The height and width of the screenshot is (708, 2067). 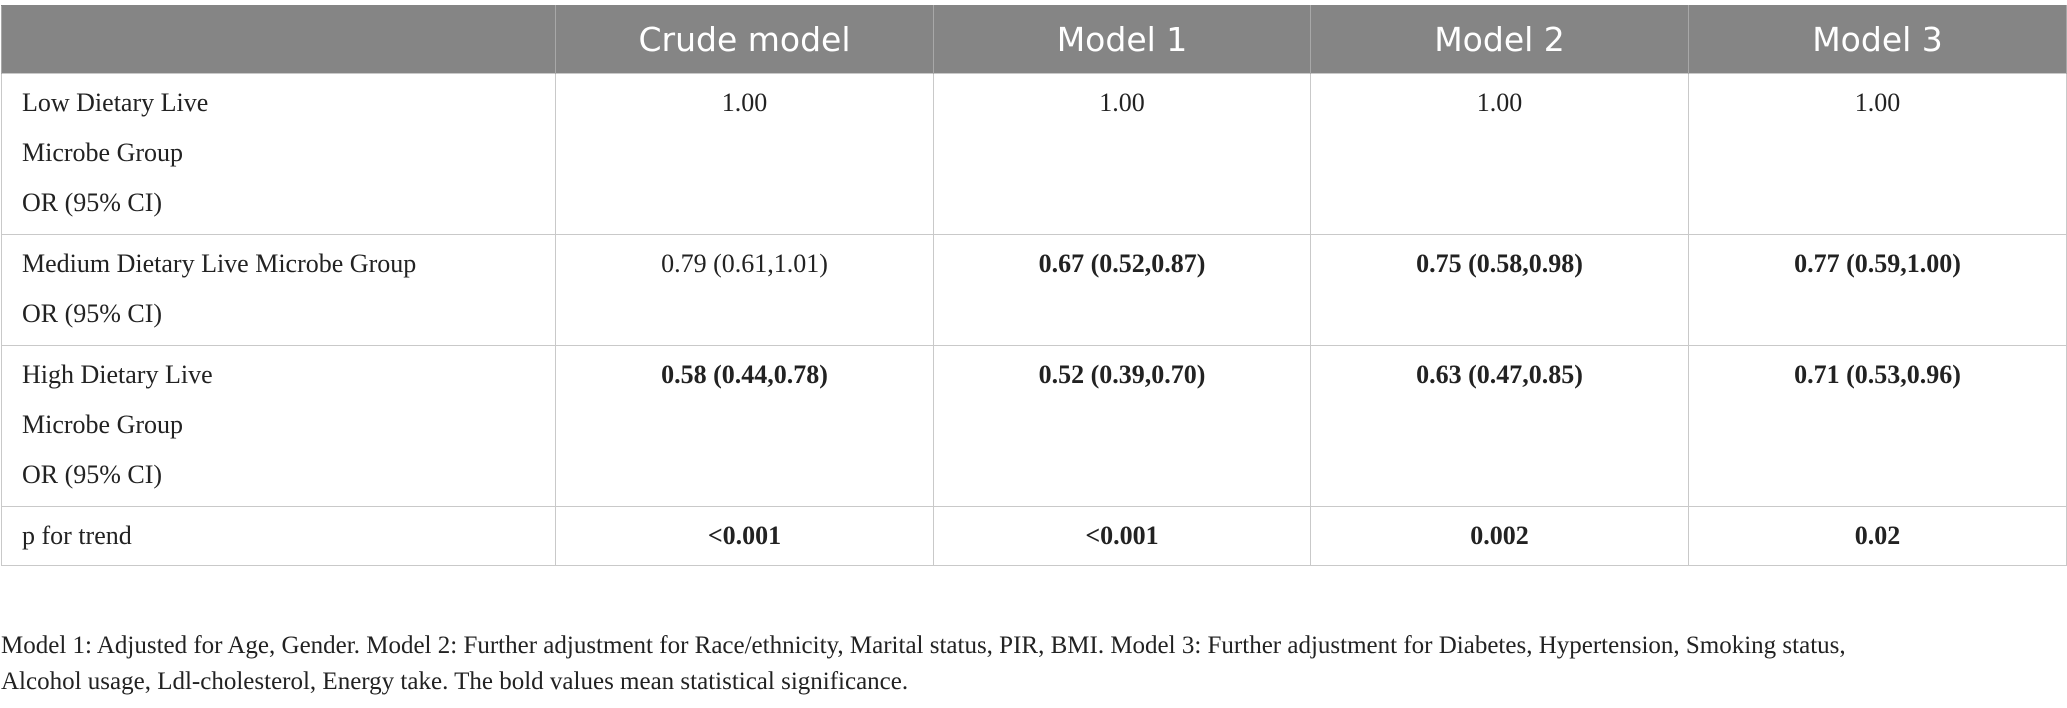 What do you see at coordinates (744, 426) in the screenshot?
I see `table-cell: 0.58 (0.44,0.78)` at bounding box center [744, 426].